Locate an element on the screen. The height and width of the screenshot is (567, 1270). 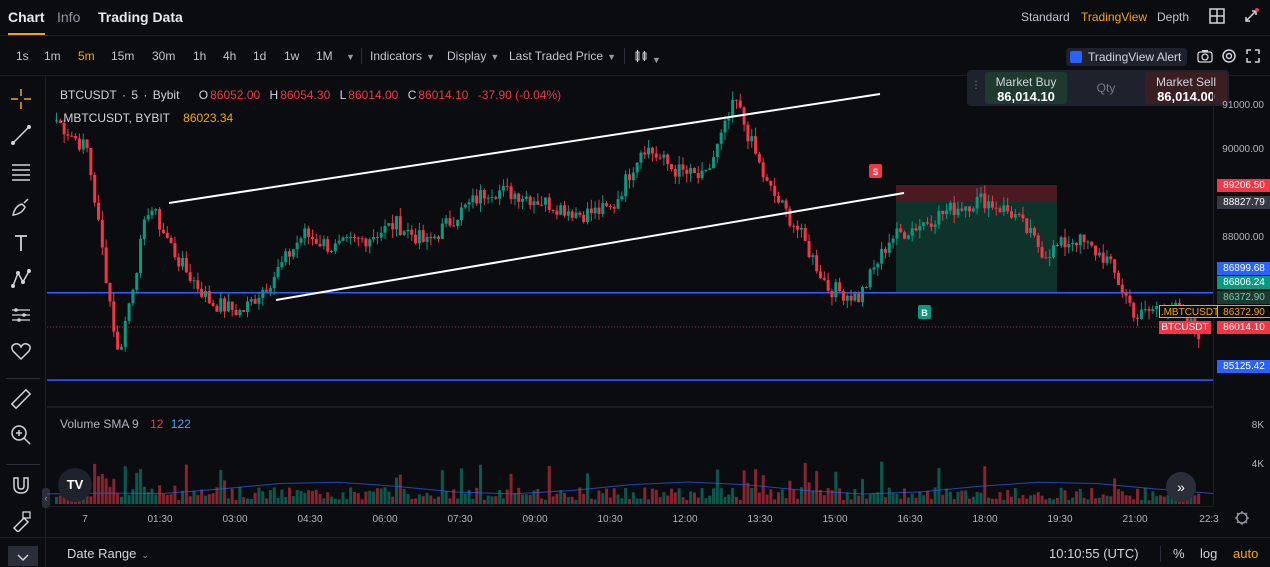
mode-depth: Depth is located at coordinates (1173, 17).